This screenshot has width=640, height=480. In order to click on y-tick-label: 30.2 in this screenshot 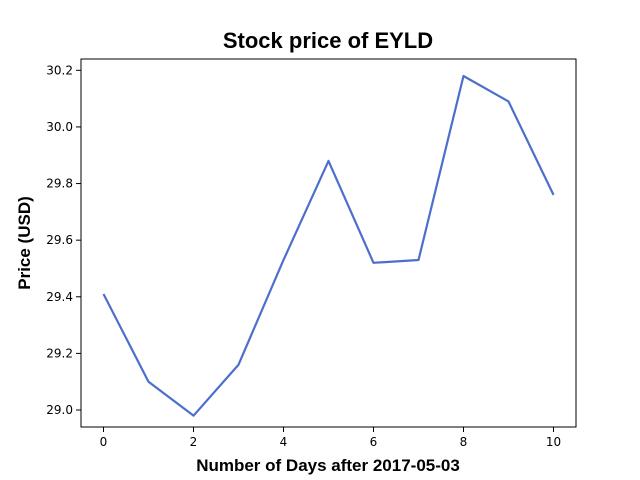, I will do `click(59, 70)`.